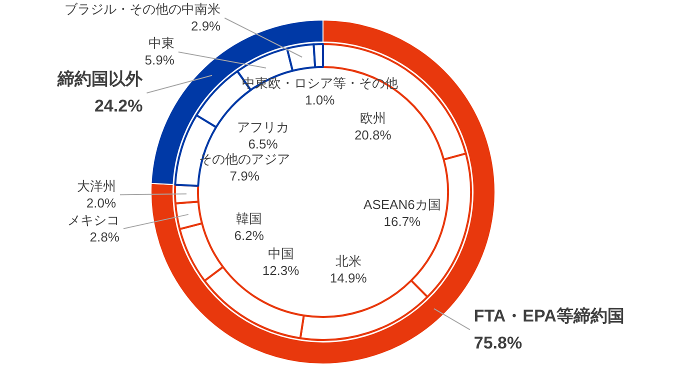 This screenshot has width=696, height=384. What do you see at coordinates (161, 43) in the screenshot?
I see `slice-label: 中東` at bounding box center [161, 43].